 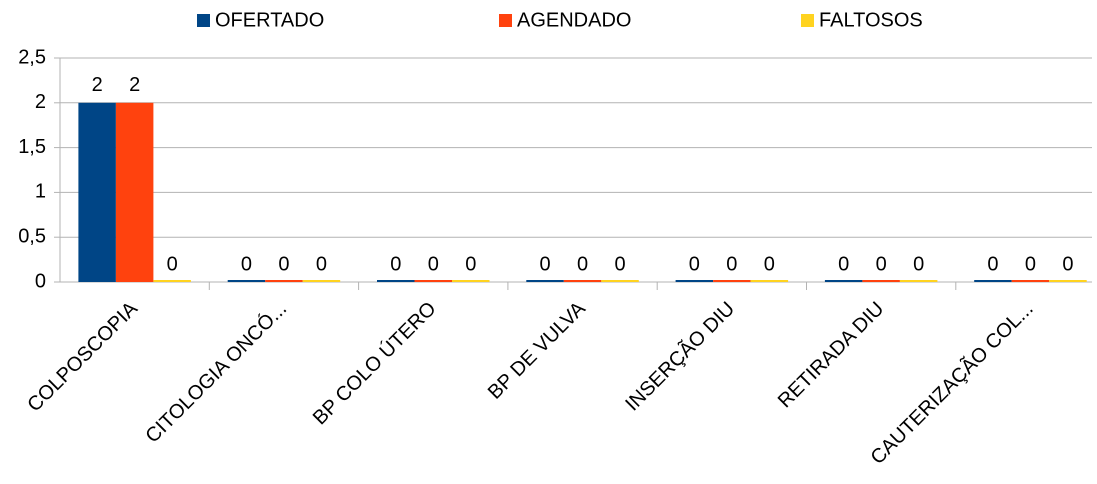 I want to click on legend-label: FALTOSOS, so click(x=871, y=20).